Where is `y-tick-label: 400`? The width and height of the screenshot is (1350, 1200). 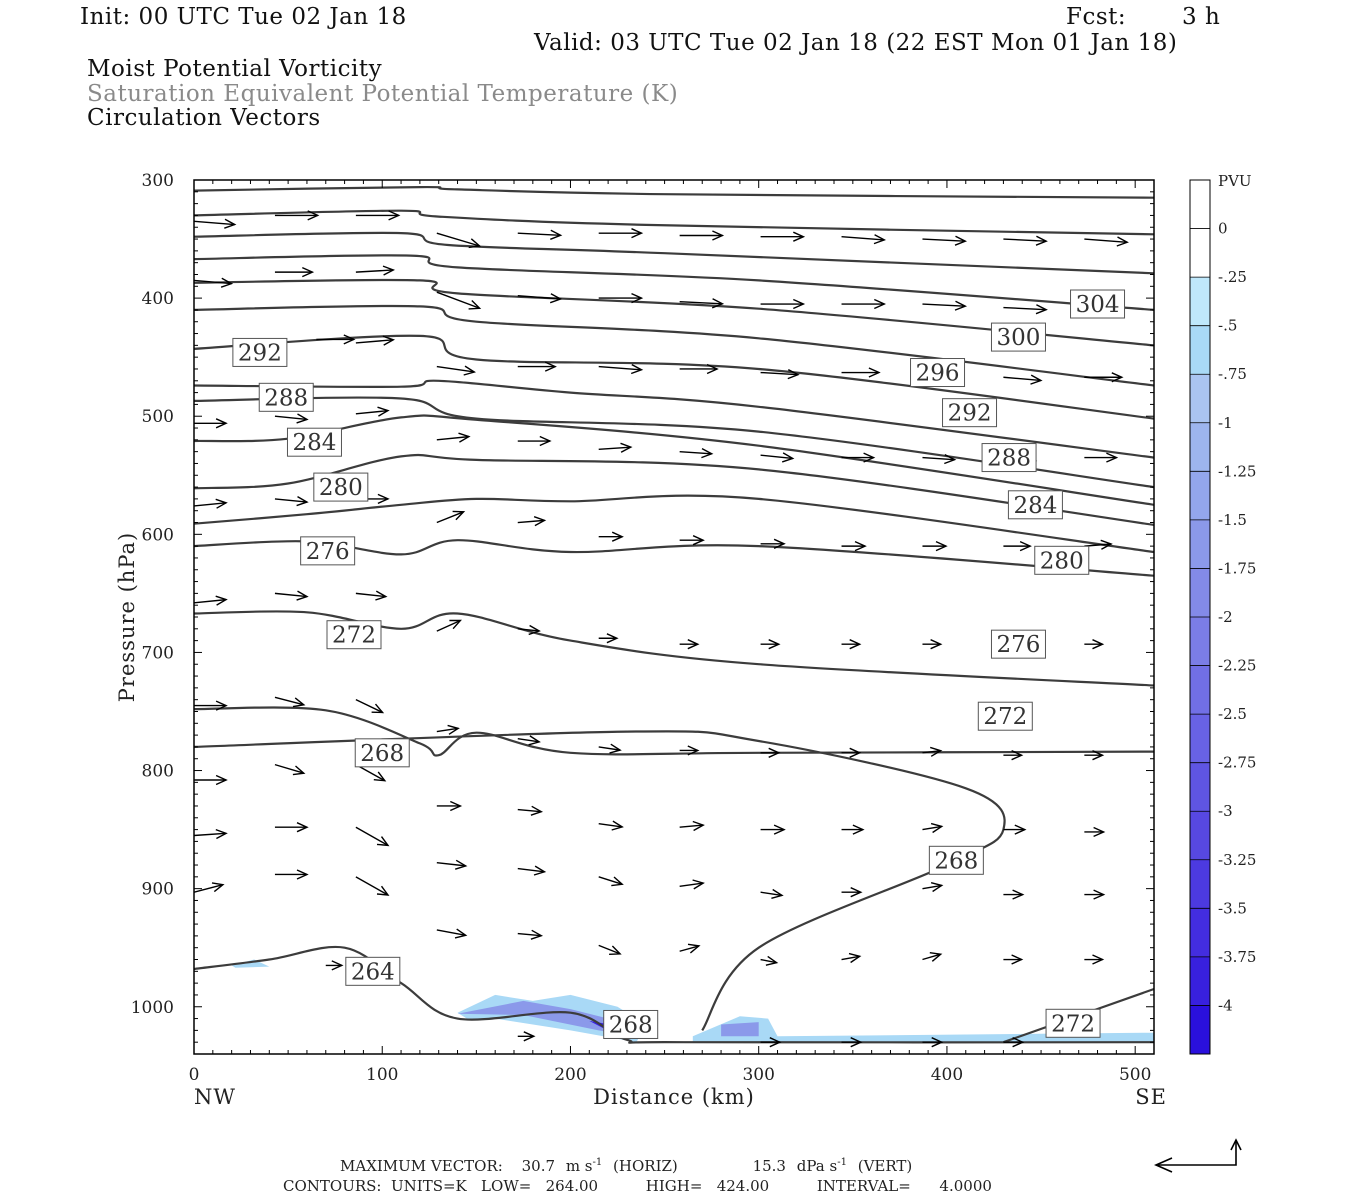 y-tick-label: 400 is located at coordinates (158, 299).